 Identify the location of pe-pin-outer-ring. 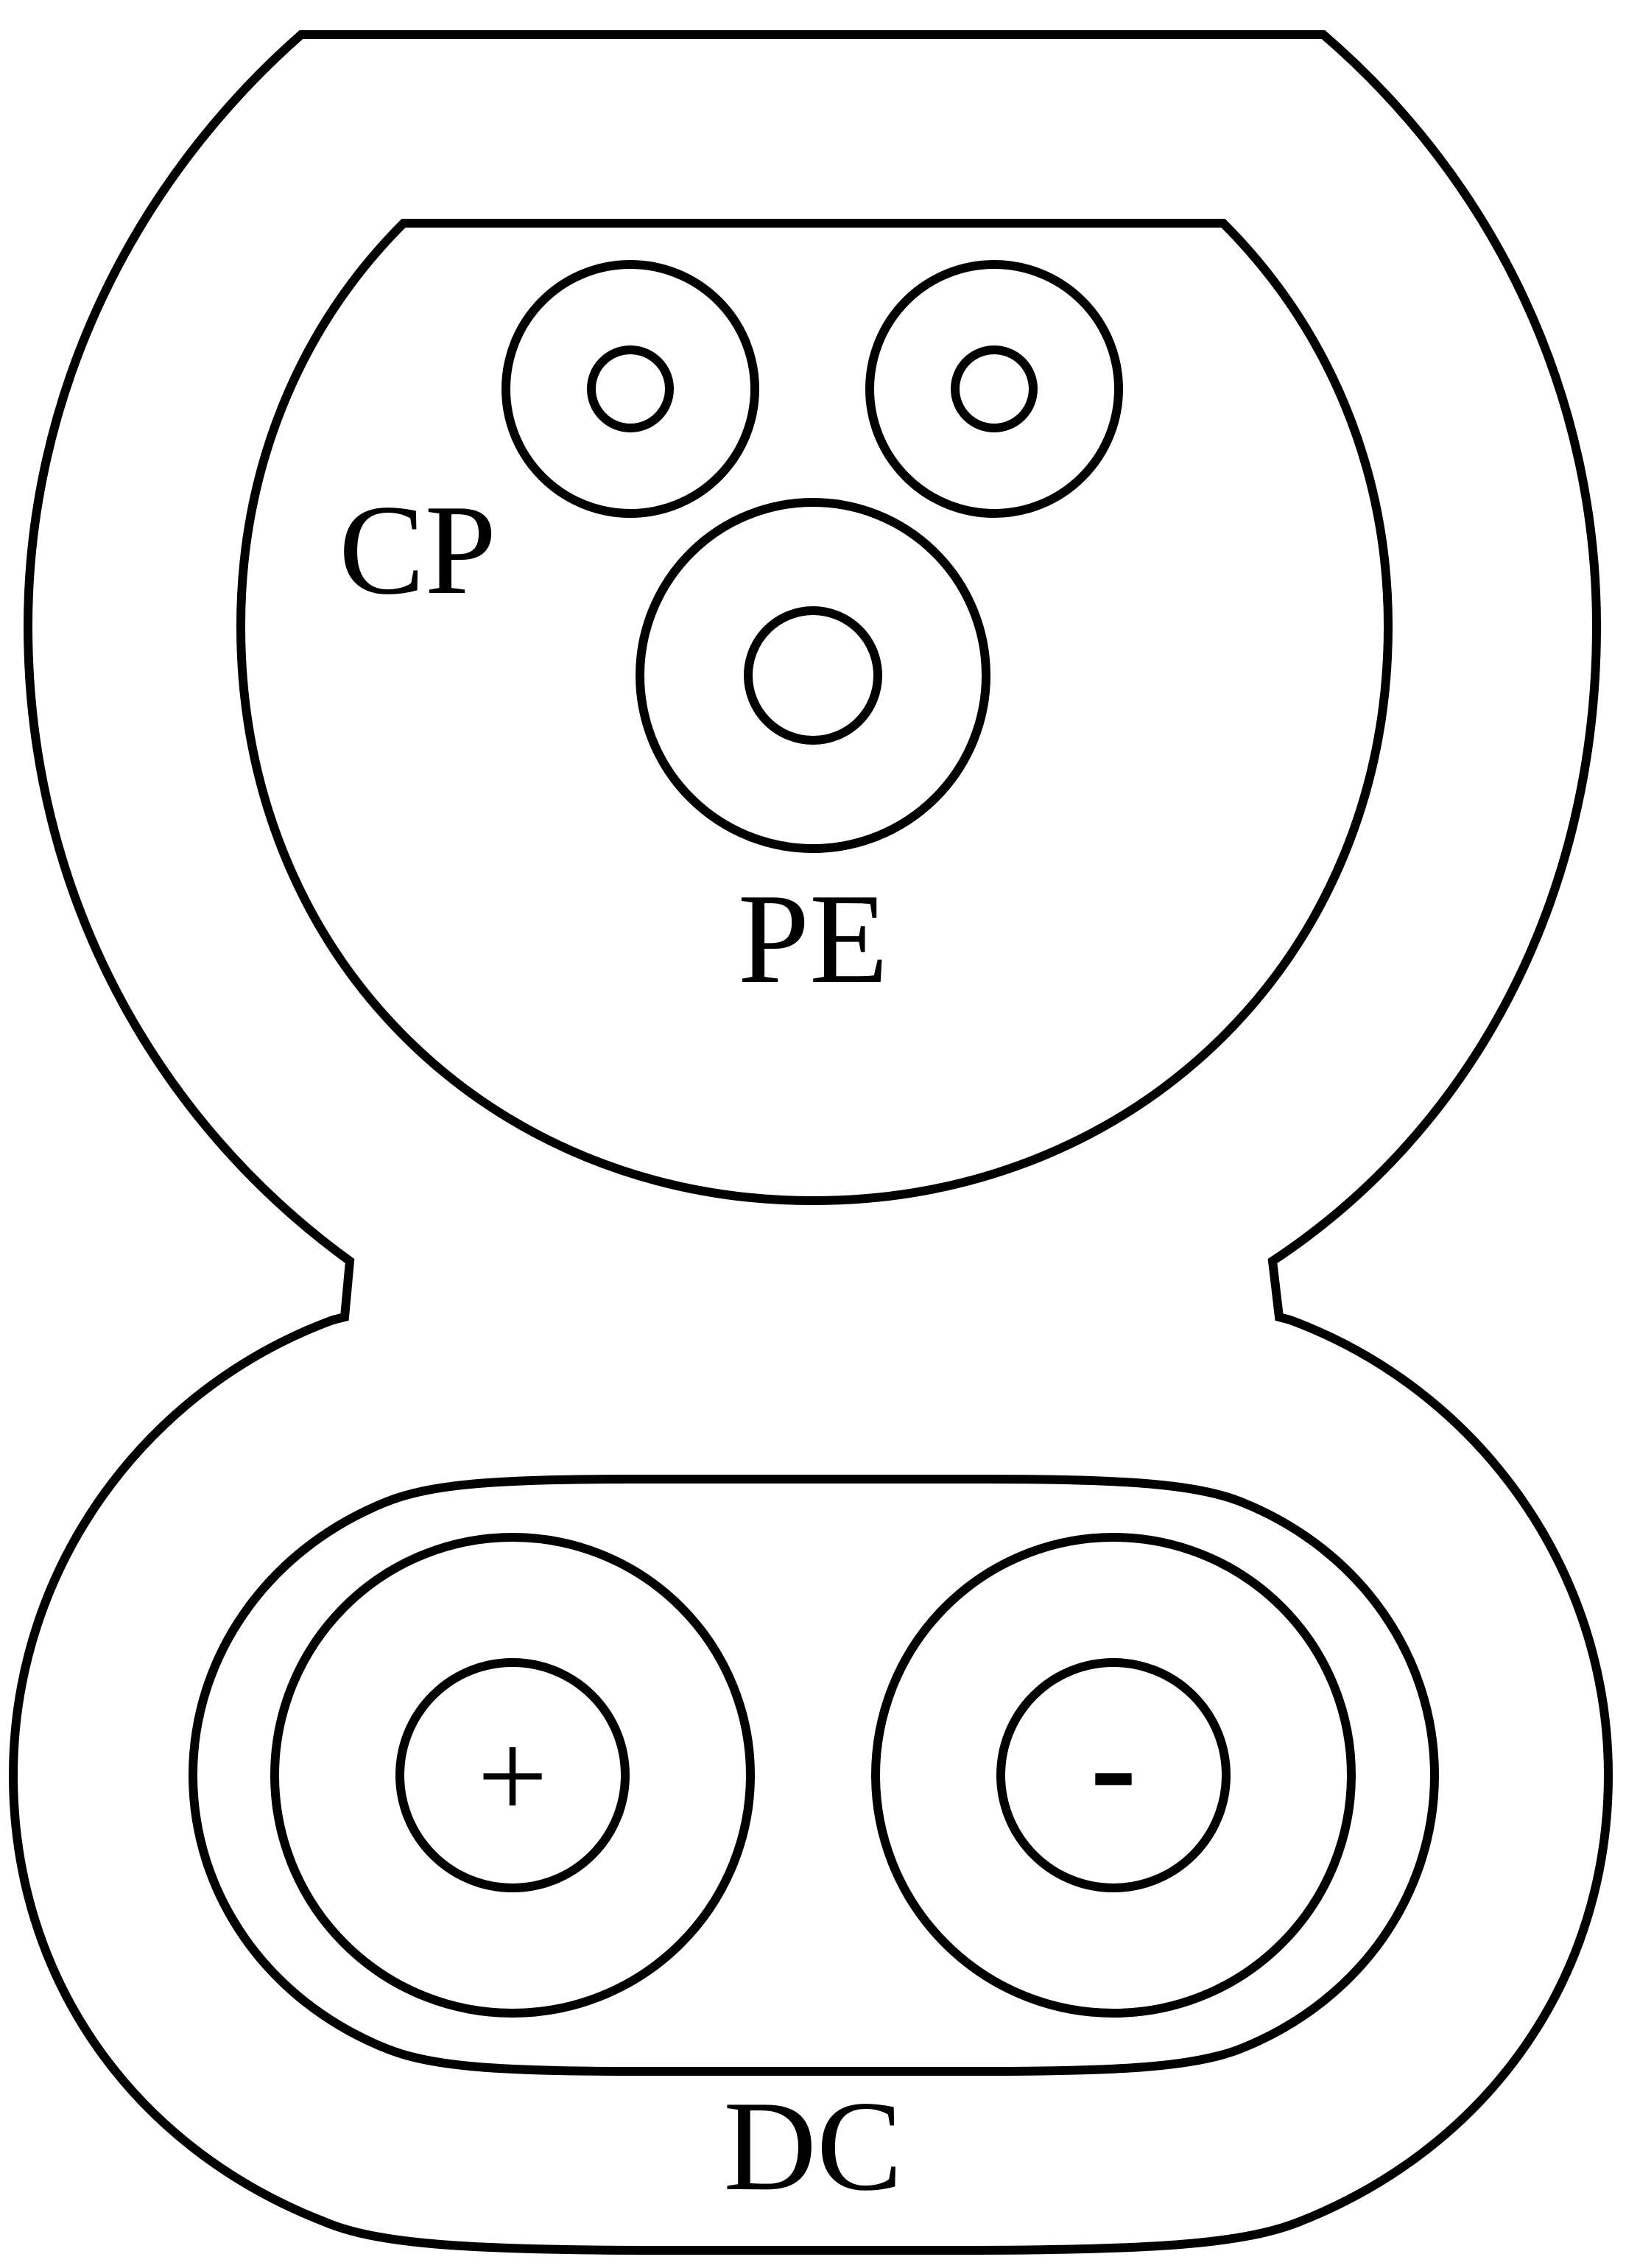
(813, 675).